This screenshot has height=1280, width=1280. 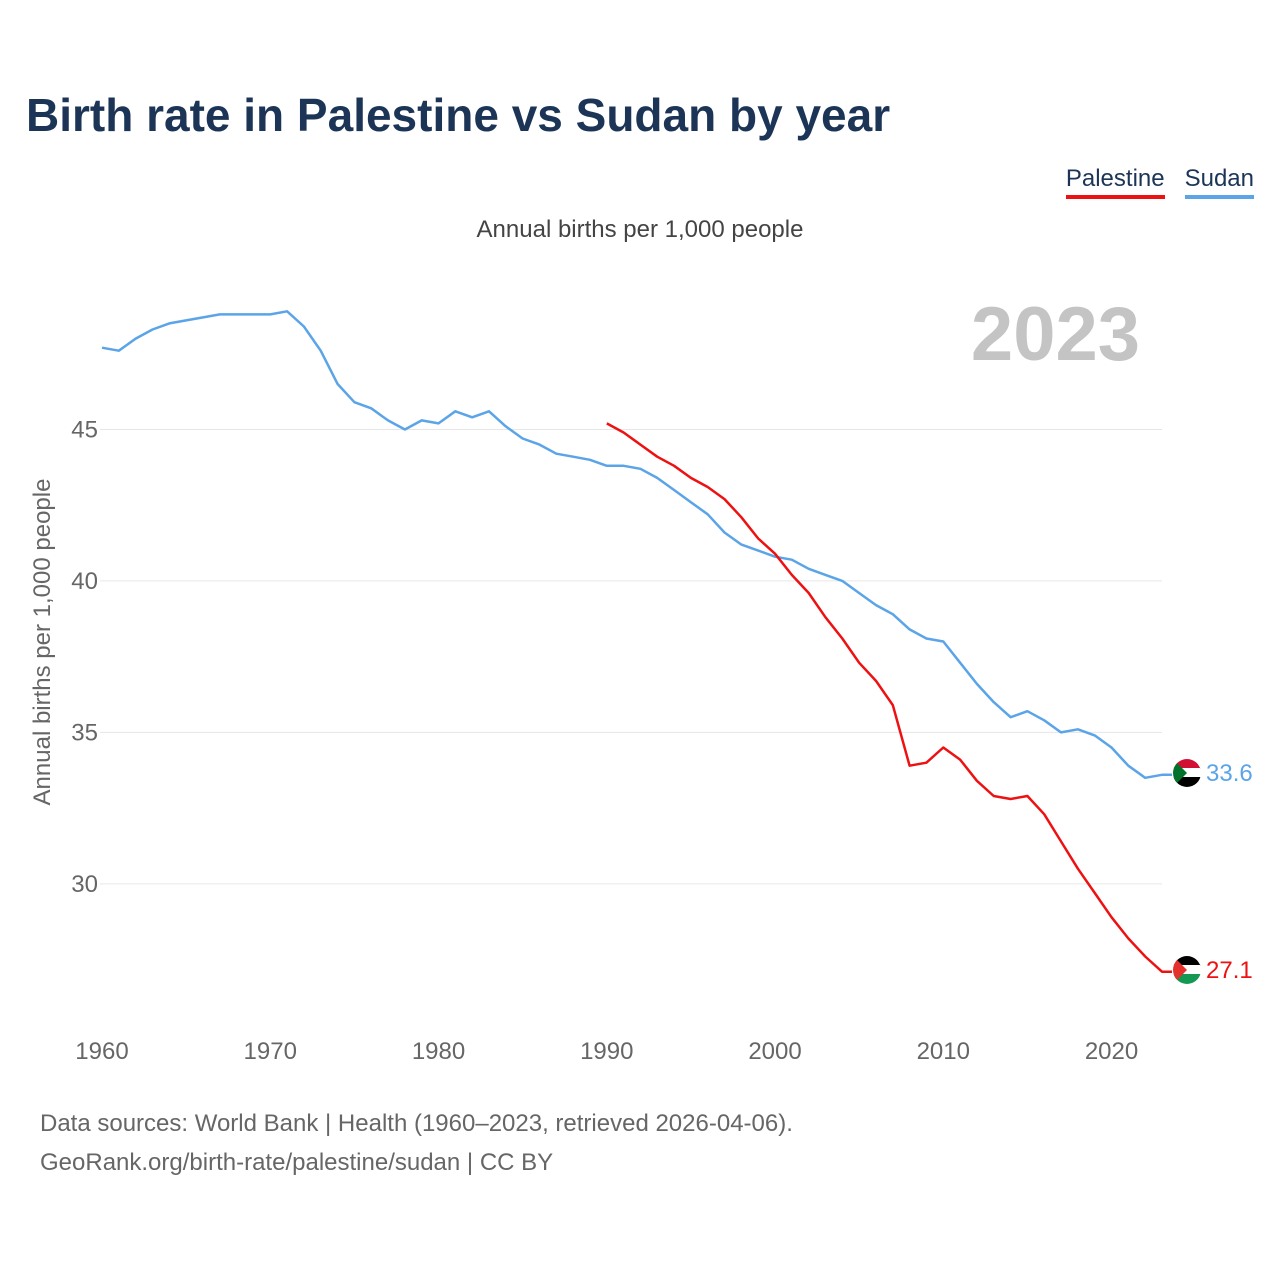 I want to click on sudan-flag-icon, so click(x=1187, y=773).